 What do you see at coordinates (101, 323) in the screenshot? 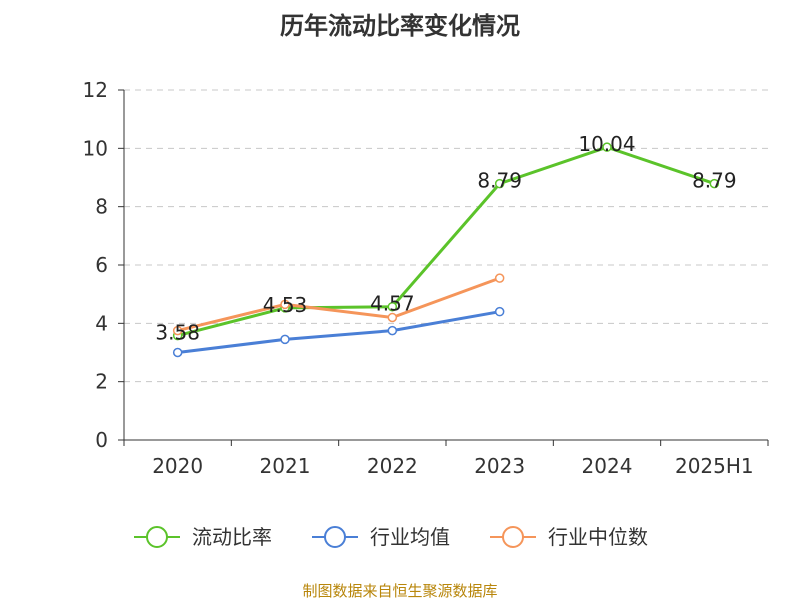
I see `y-tick-label: 4` at bounding box center [101, 323].